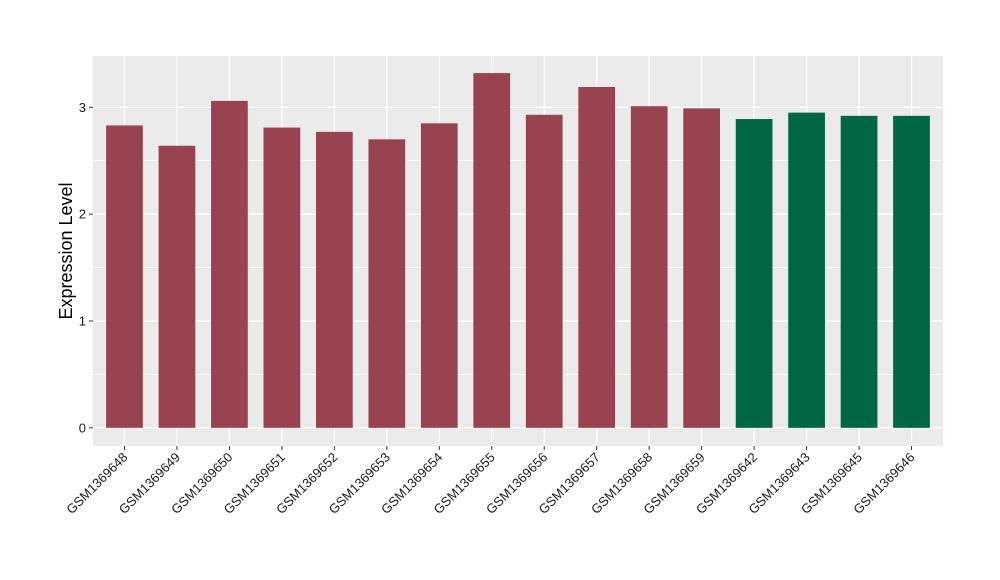  I want to click on bar-GSM1369648, so click(124, 276).